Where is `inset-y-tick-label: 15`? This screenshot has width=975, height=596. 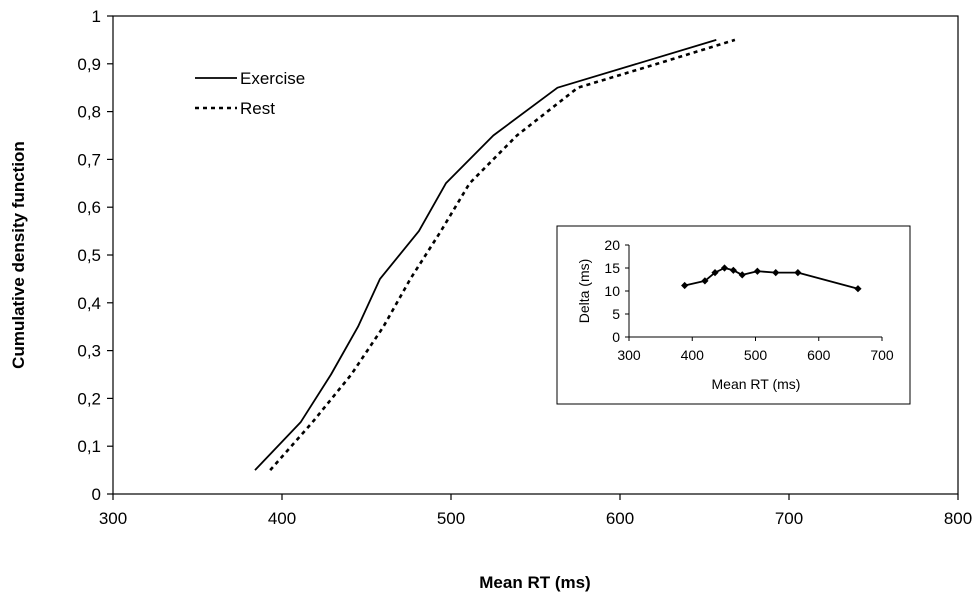 inset-y-tick-label: 15 is located at coordinates (612, 268).